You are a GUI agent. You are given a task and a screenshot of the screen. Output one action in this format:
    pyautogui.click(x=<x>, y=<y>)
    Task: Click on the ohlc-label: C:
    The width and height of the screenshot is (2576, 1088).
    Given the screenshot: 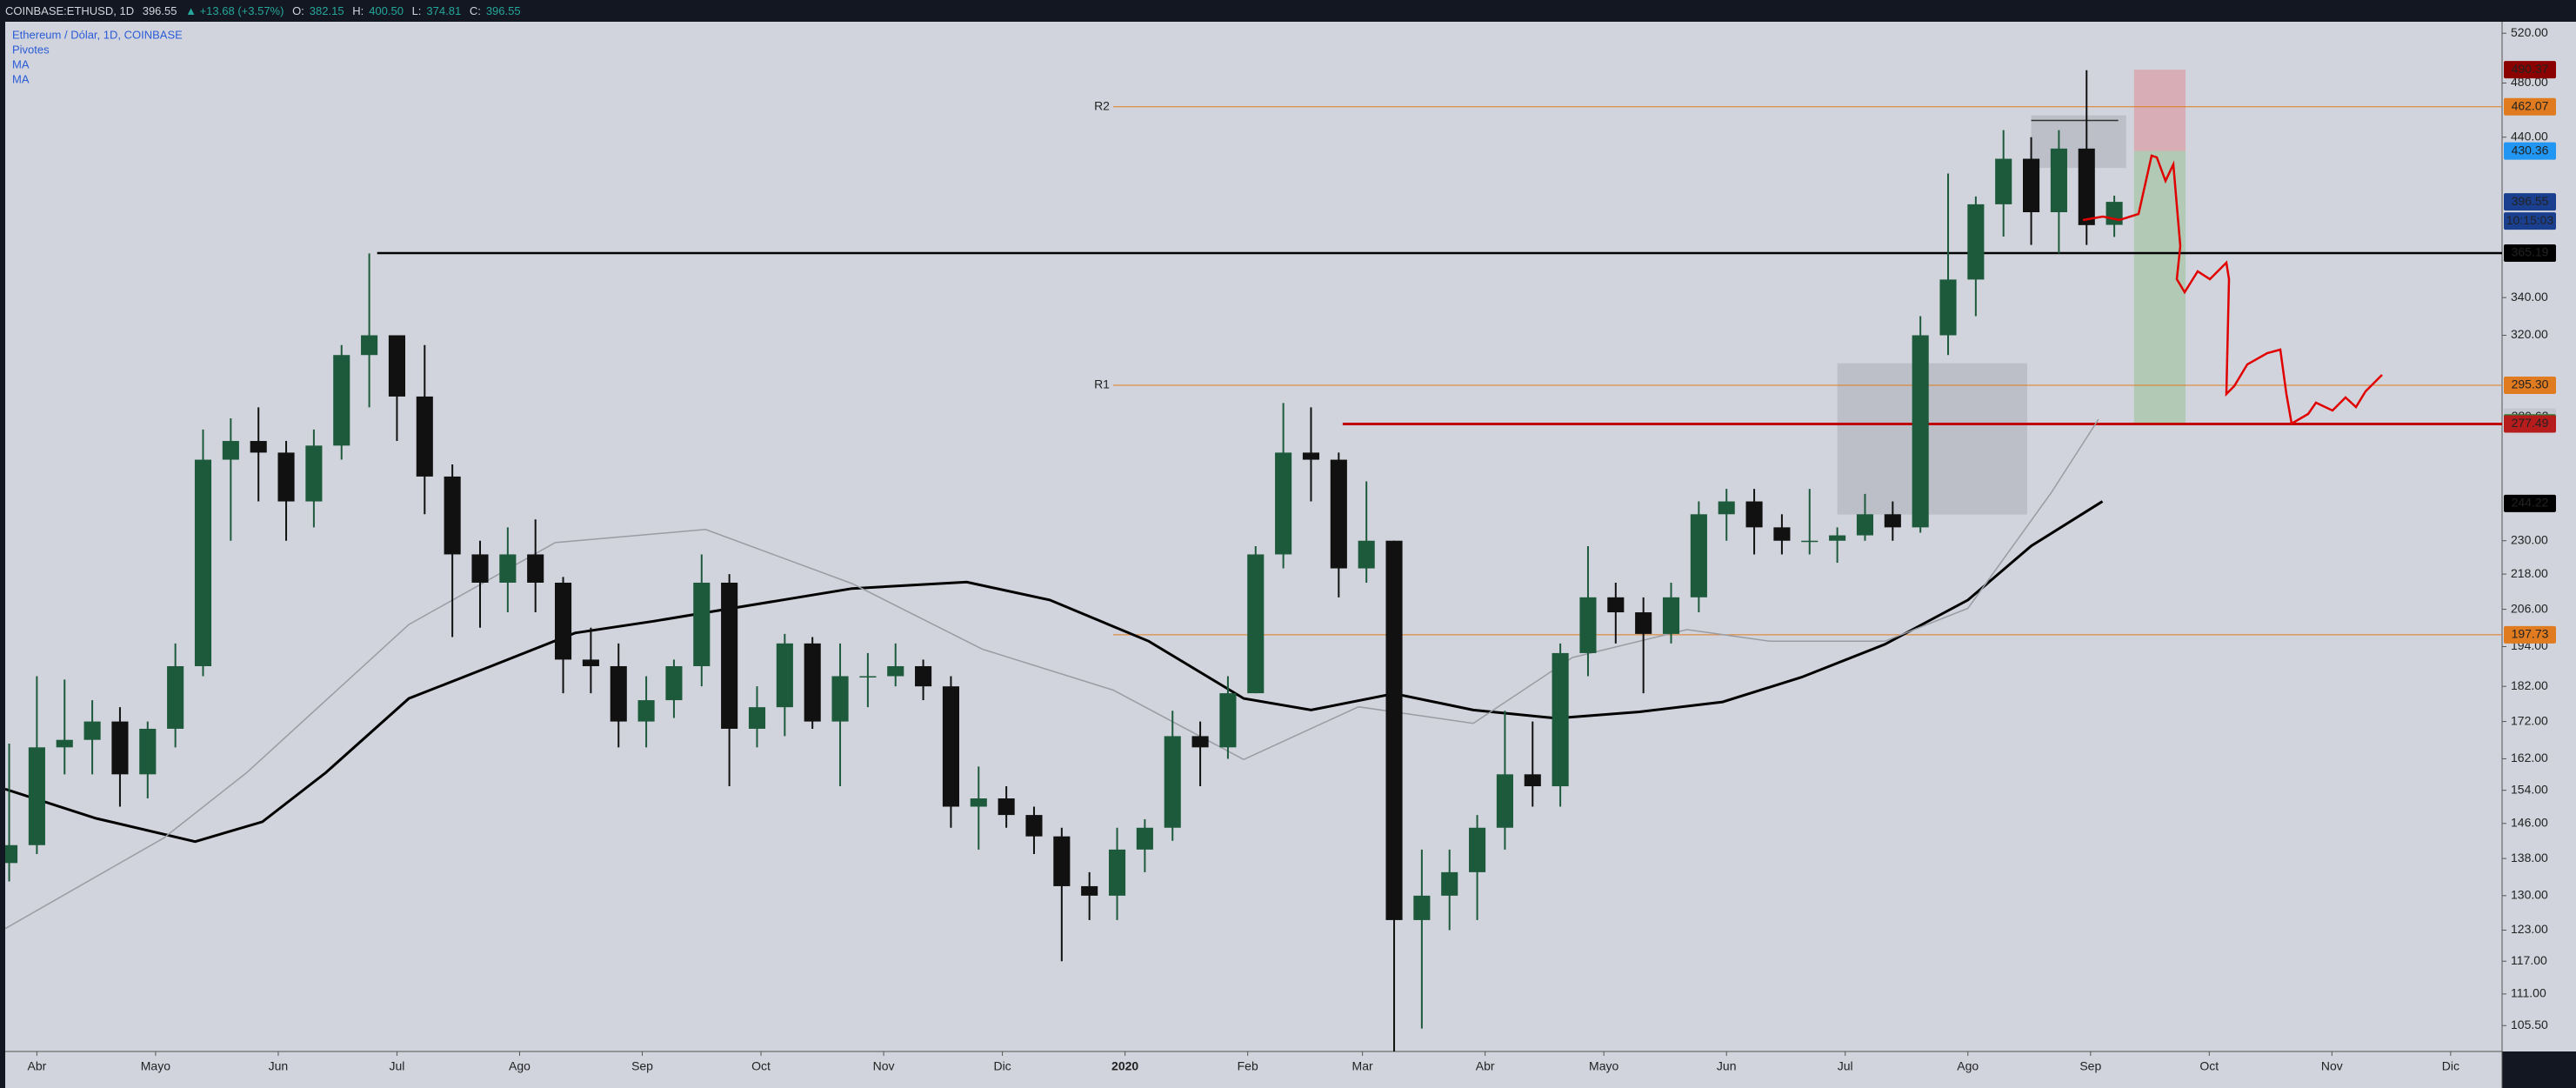 What is the action you would take?
    pyautogui.click(x=475, y=10)
    